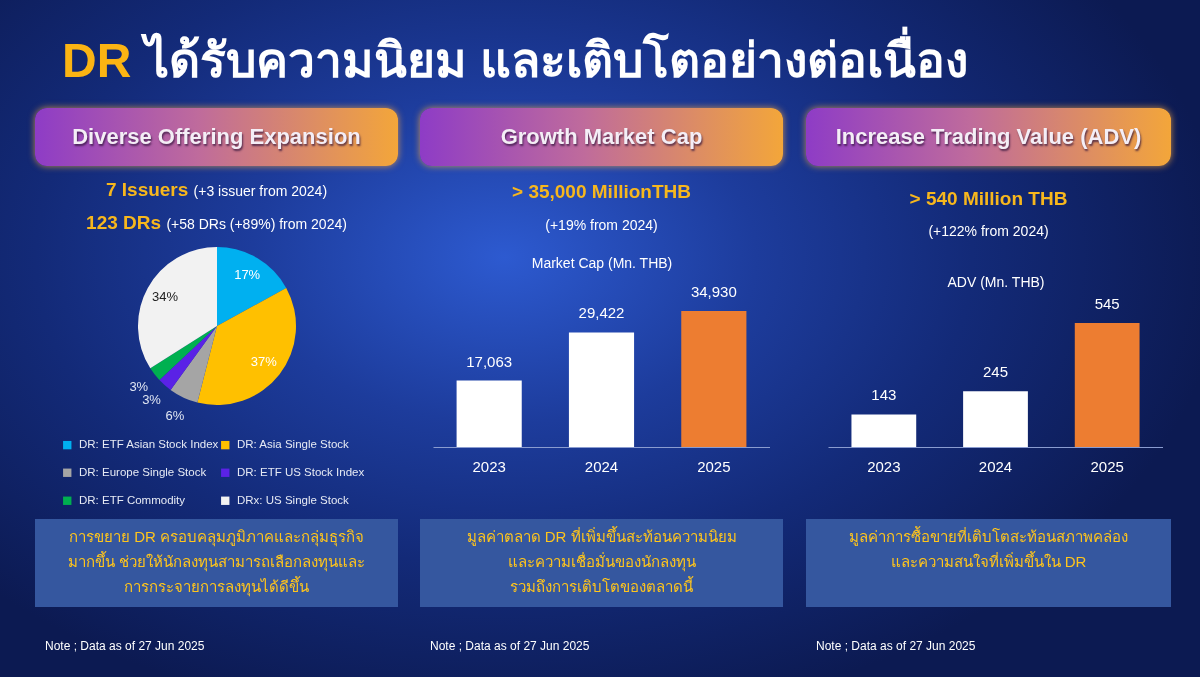  Describe the element at coordinates (247, 274) in the screenshot. I see `data-label: 17%` at that location.